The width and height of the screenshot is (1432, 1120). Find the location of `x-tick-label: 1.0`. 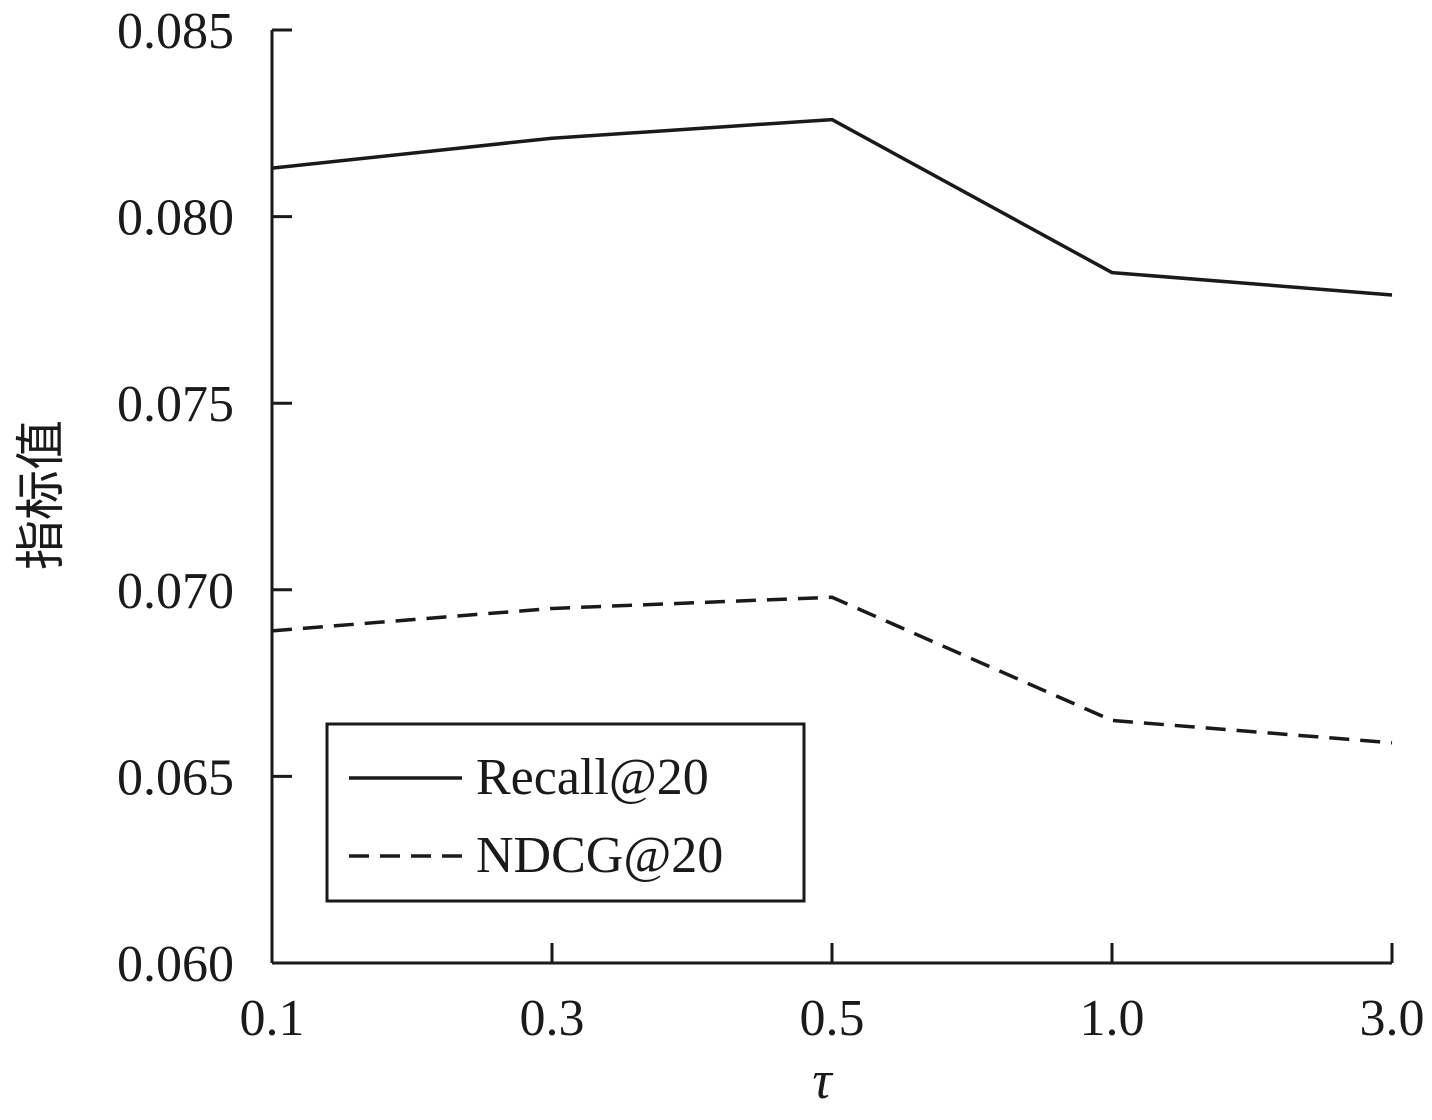

x-tick-label: 1.0 is located at coordinates (1112, 1018).